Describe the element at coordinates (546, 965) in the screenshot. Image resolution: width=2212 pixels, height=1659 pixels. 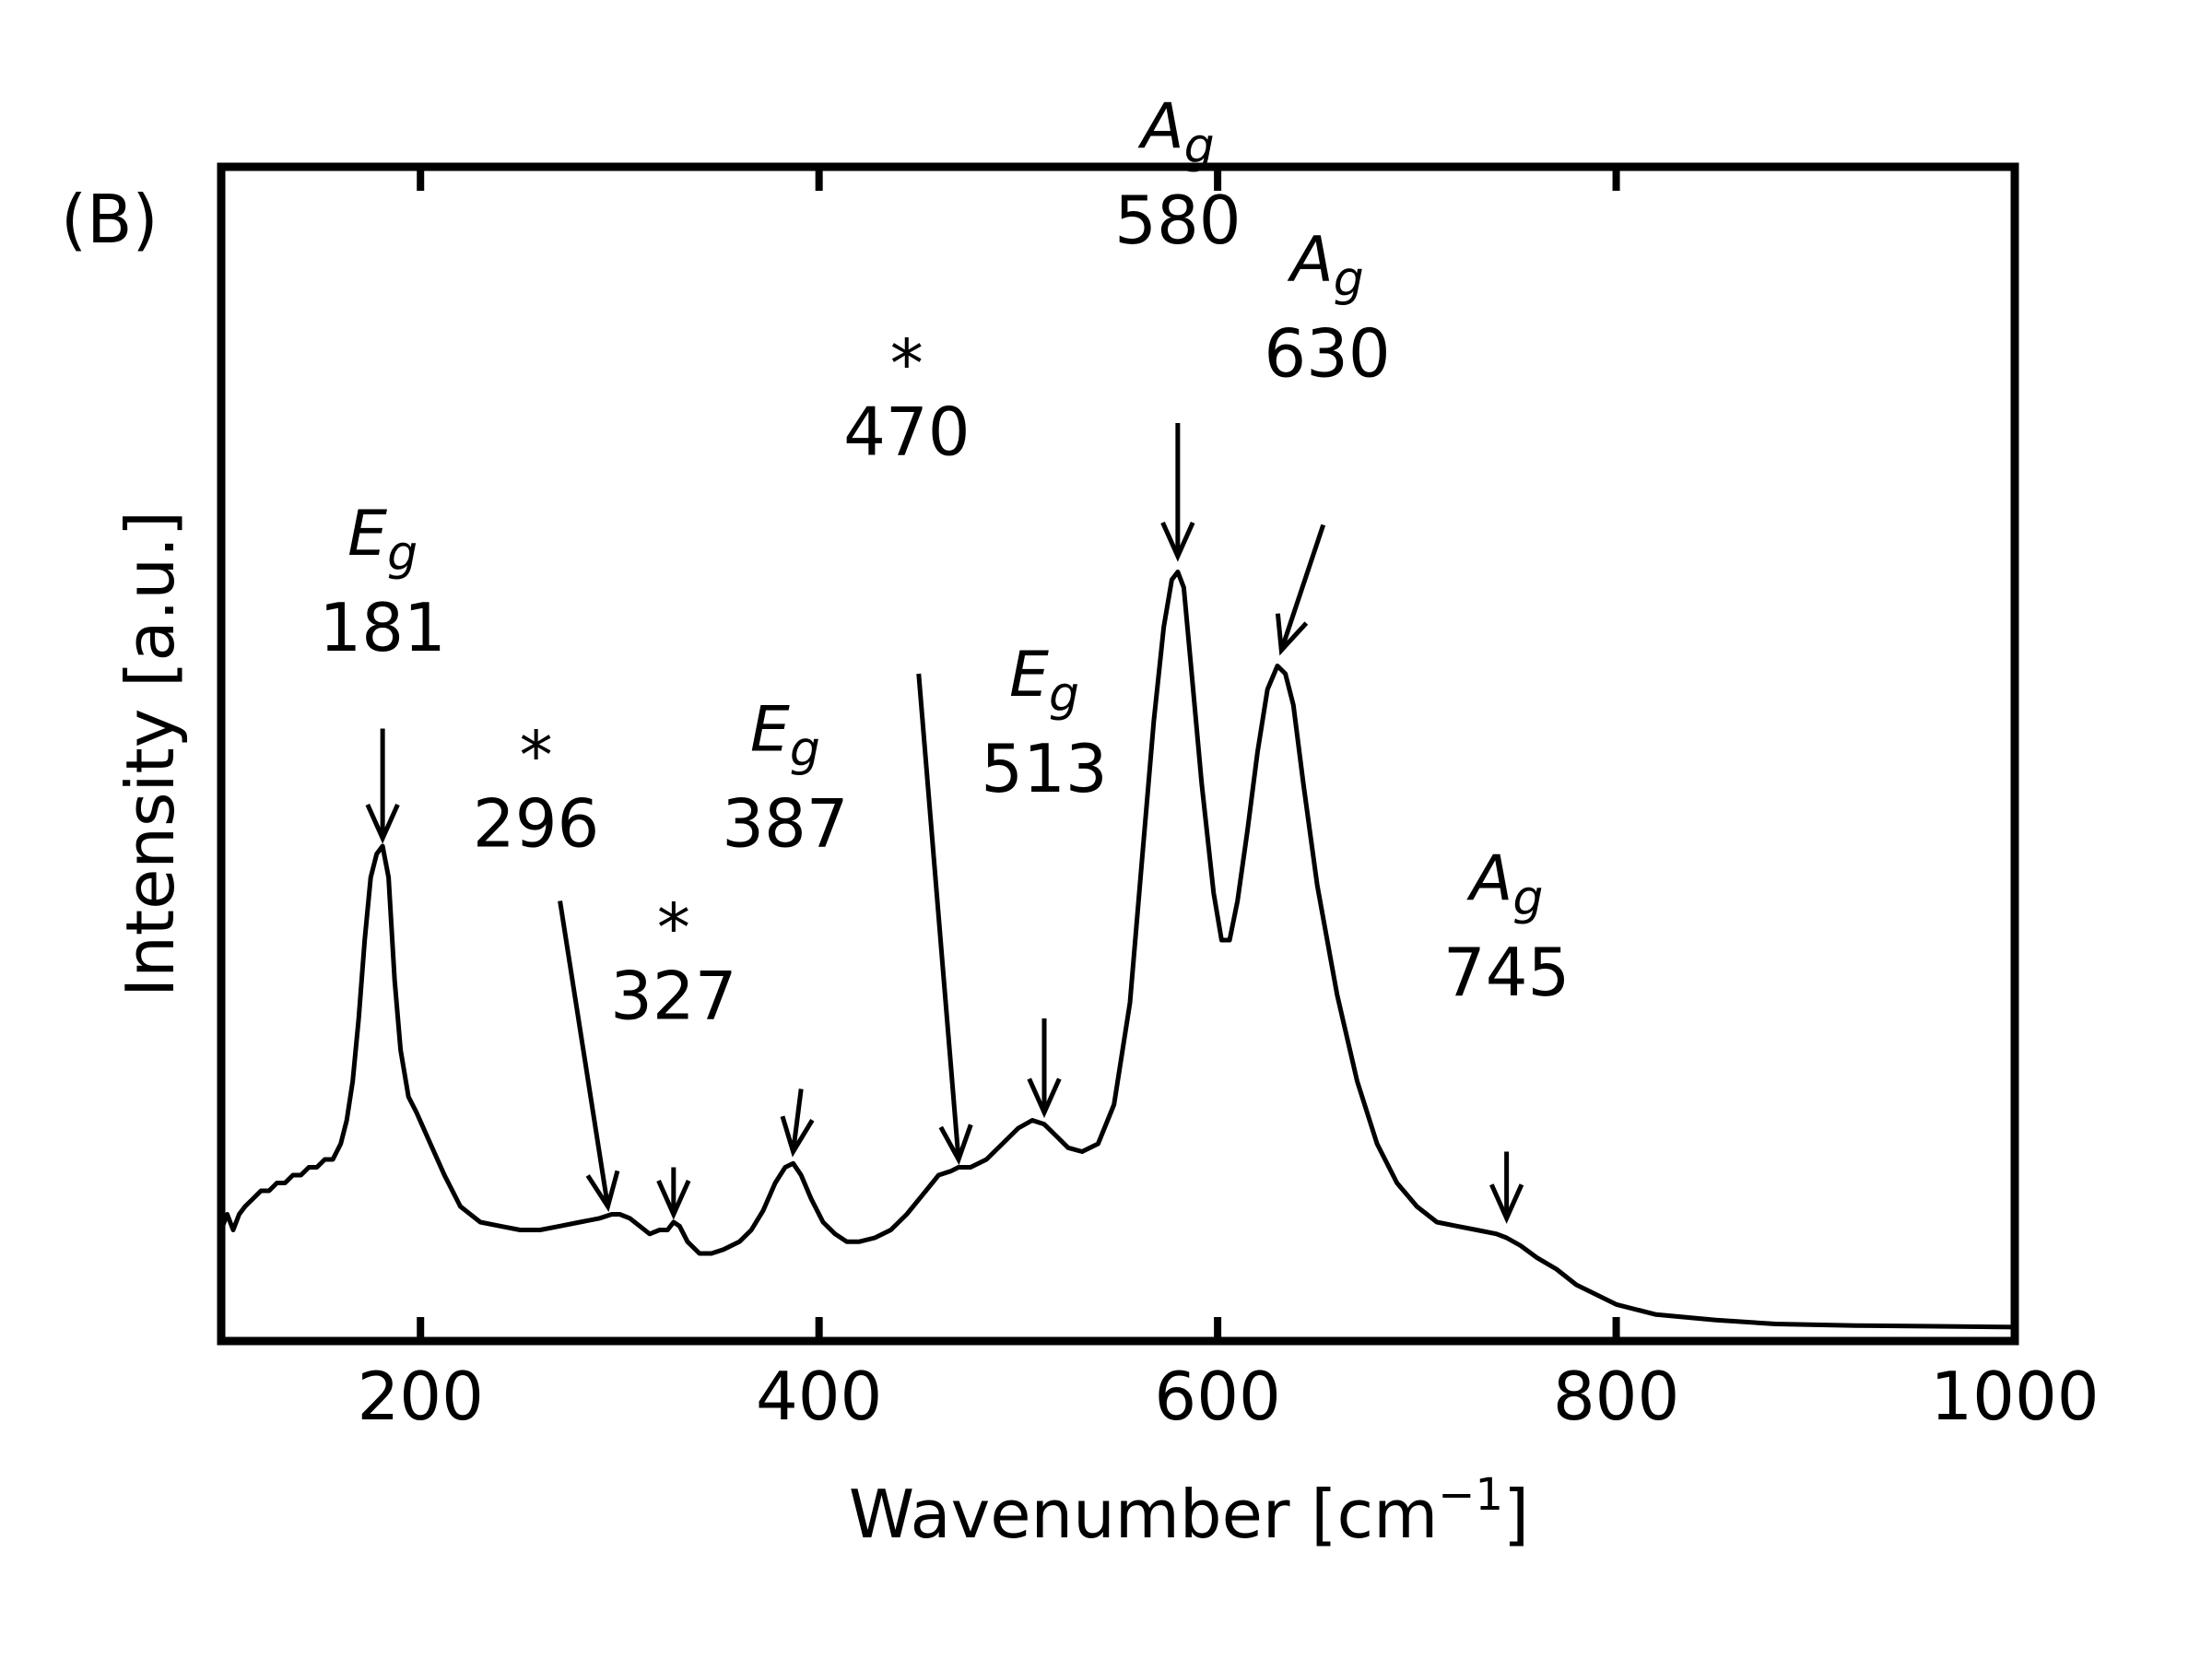
I see `peak-annotation-296: *296` at that location.